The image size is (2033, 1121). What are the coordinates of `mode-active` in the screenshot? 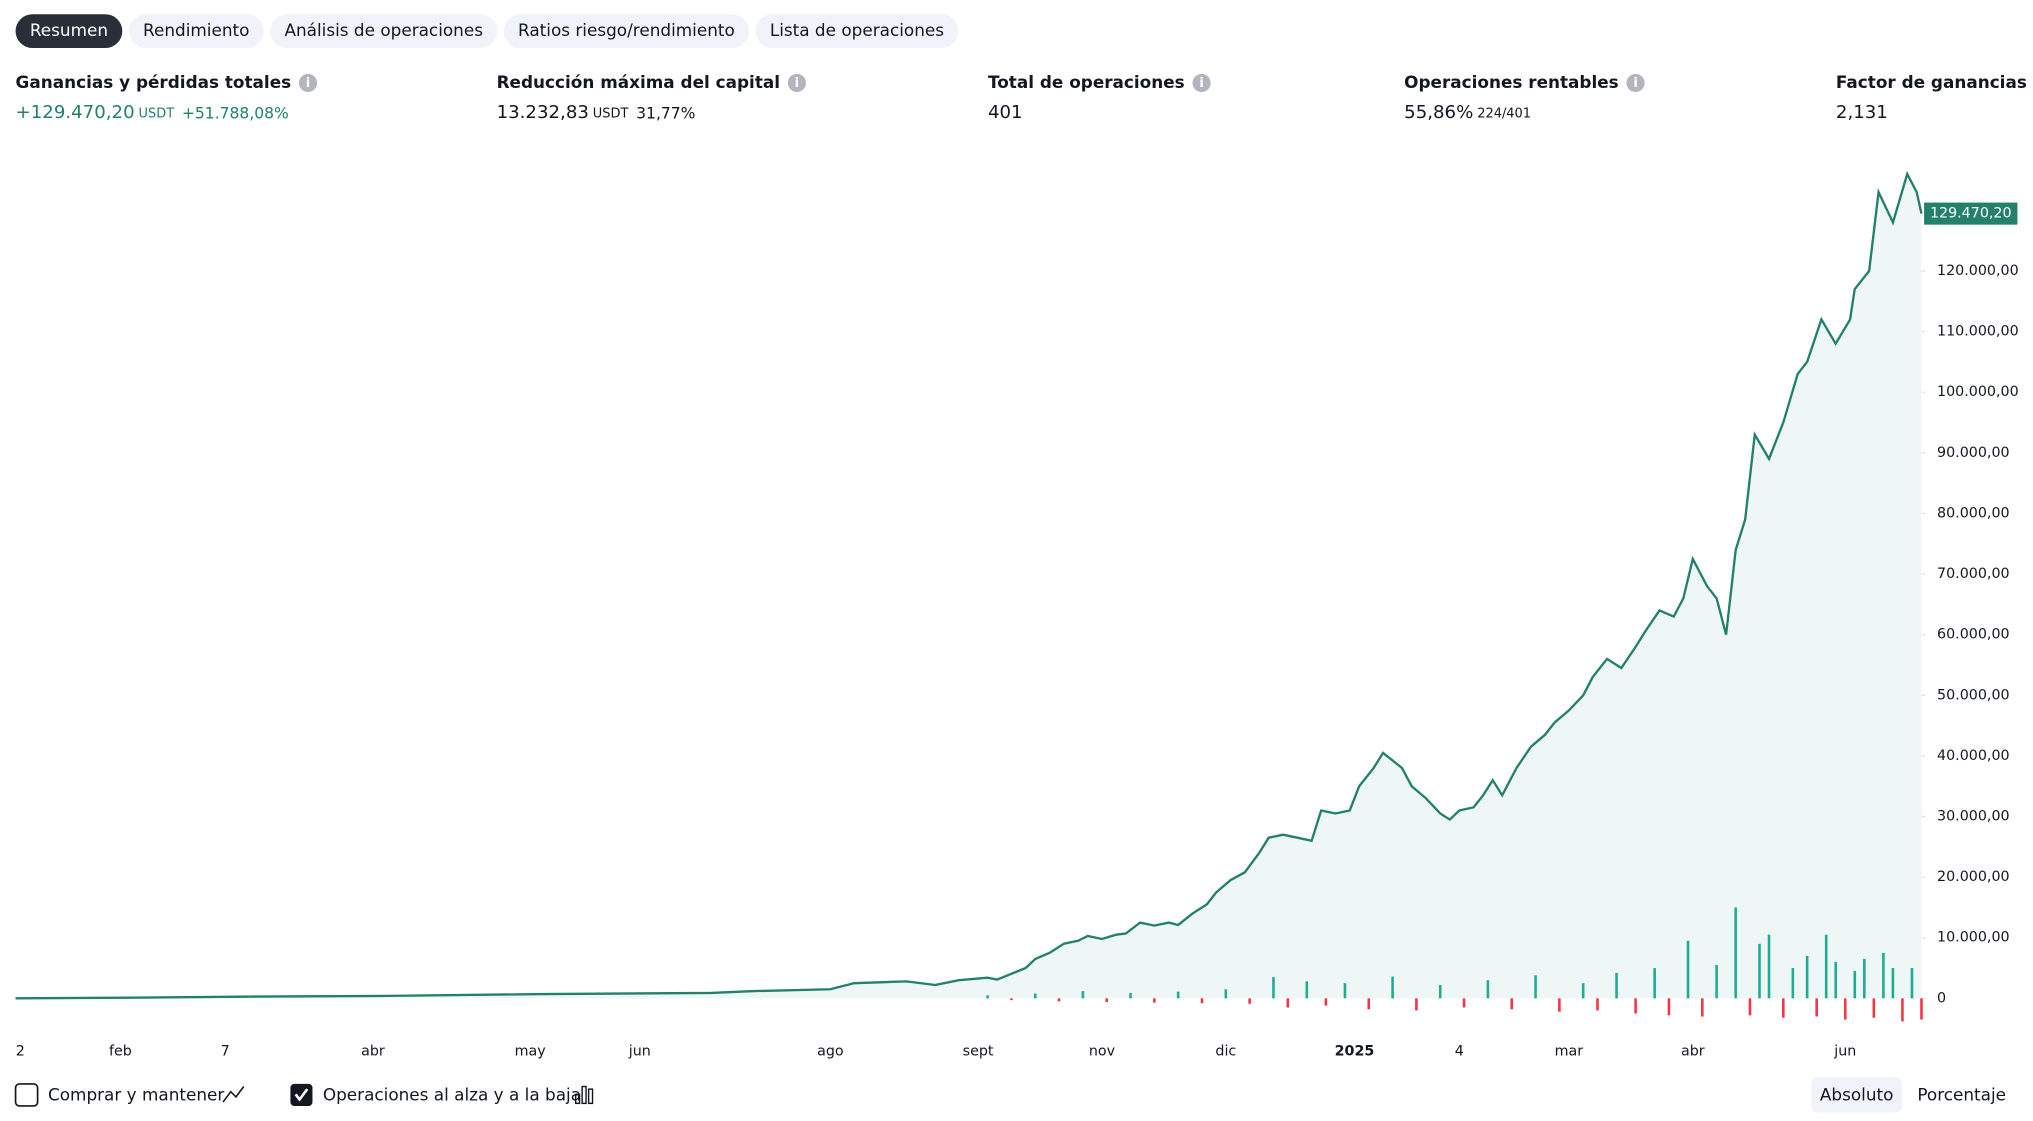 It's located at (1857, 1095).